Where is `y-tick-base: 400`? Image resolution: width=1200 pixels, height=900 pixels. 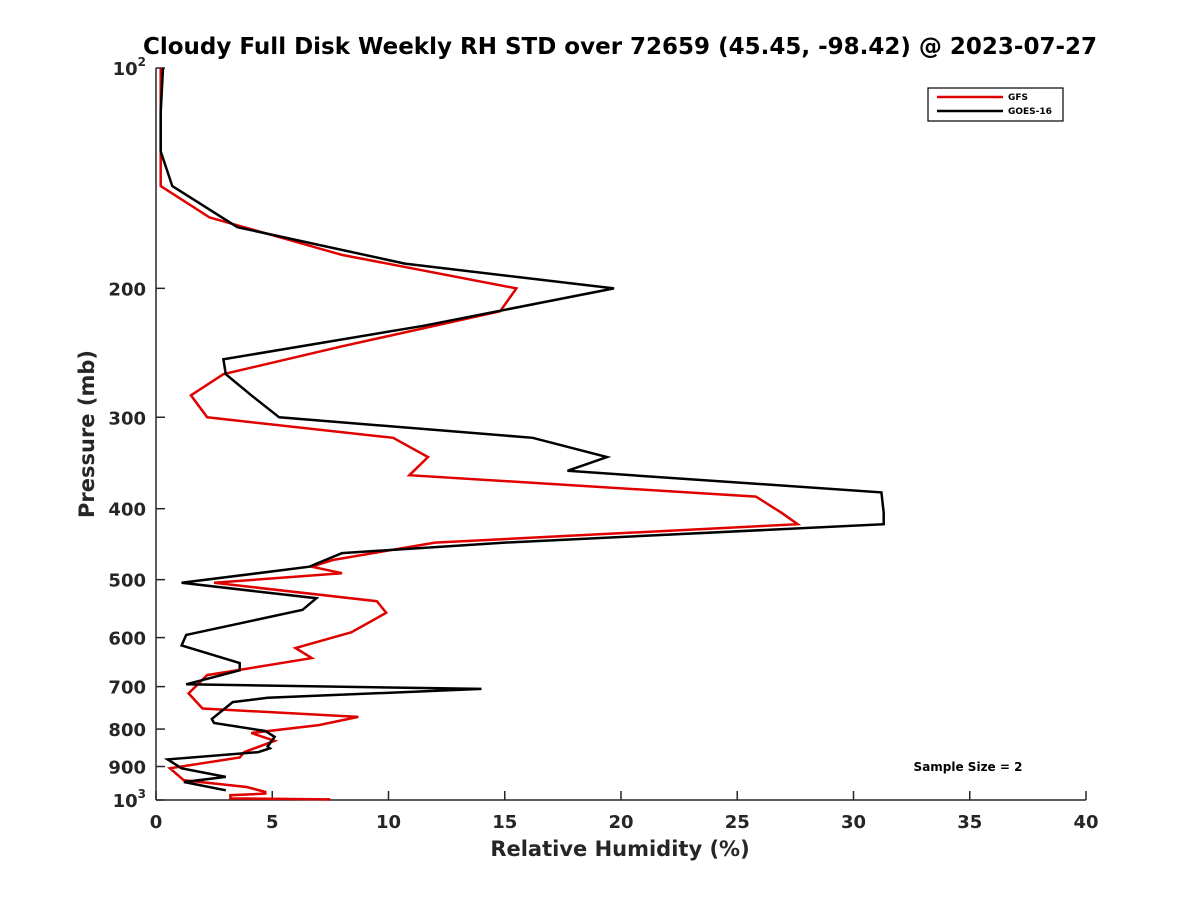
y-tick-base: 400 is located at coordinates (127, 510).